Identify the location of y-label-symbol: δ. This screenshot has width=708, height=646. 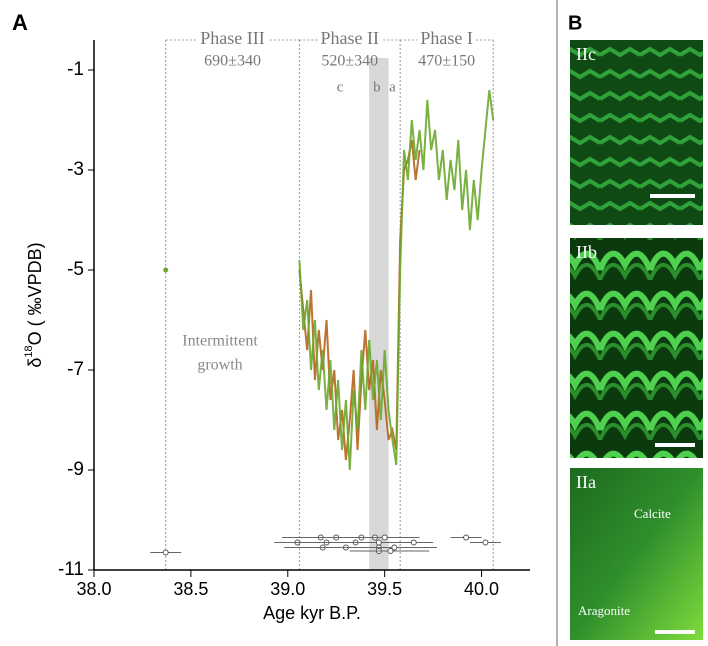
(35, 363).